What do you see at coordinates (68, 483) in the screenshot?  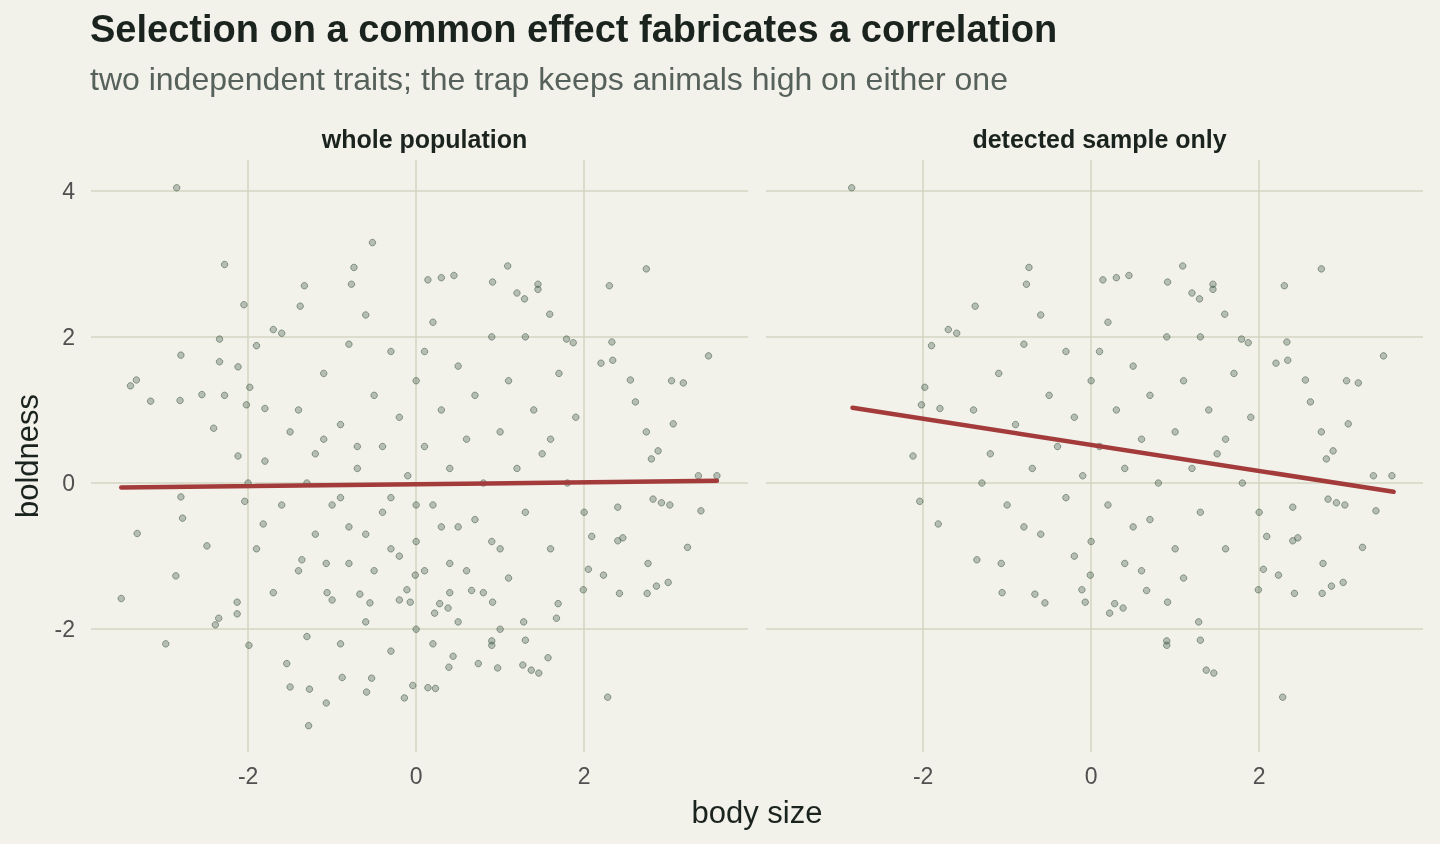 I see `y-tick-label: 0` at bounding box center [68, 483].